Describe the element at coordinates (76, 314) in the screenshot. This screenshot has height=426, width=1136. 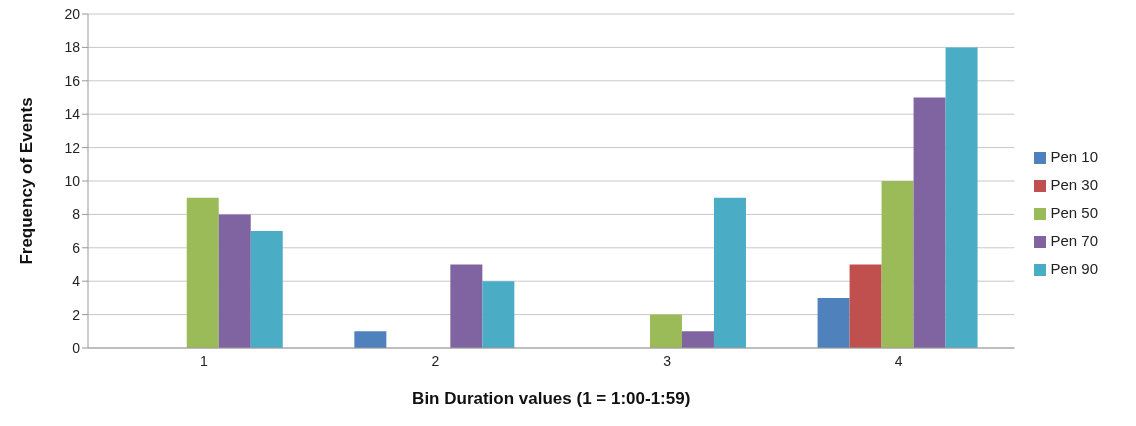
I see `y-tick-label: 2` at that location.